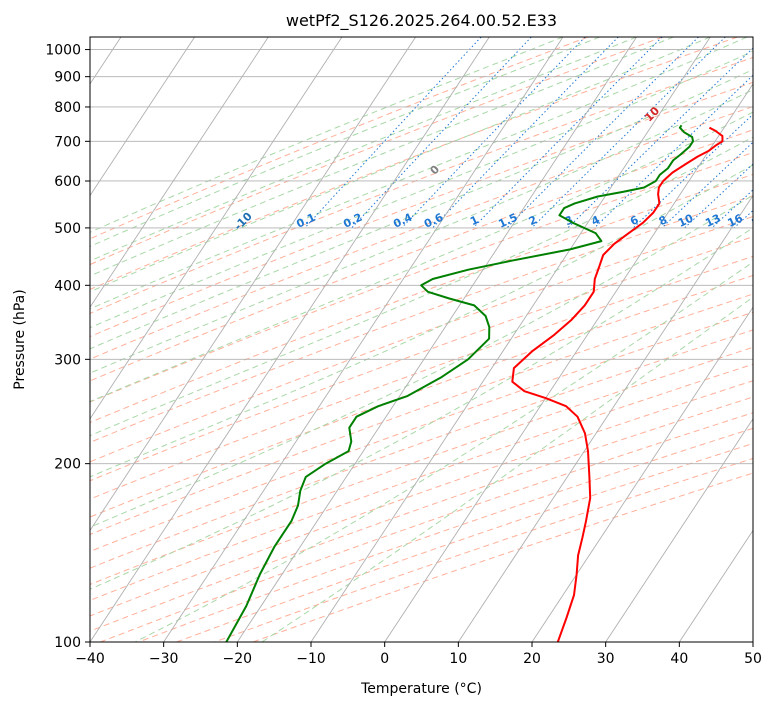 The height and width of the screenshot is (713, 775). I want to click on x-tick-label: −10, so click(311, 659).